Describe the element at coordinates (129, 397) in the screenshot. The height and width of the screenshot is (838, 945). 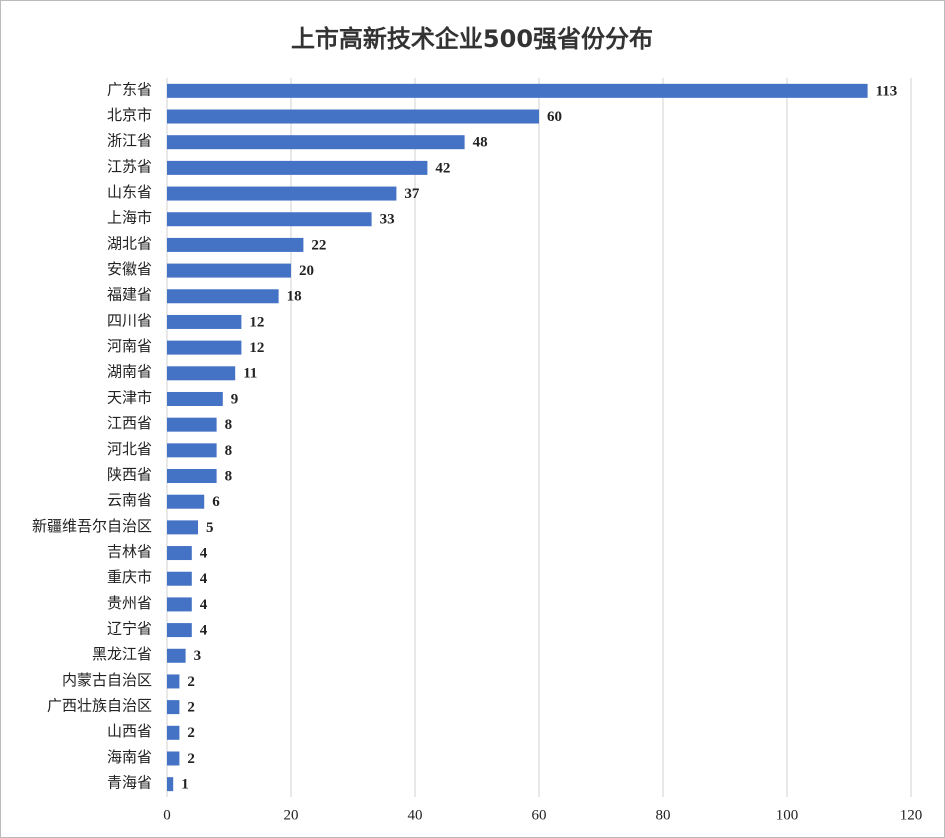
I see `y-tick-label: 天津市` at that location.